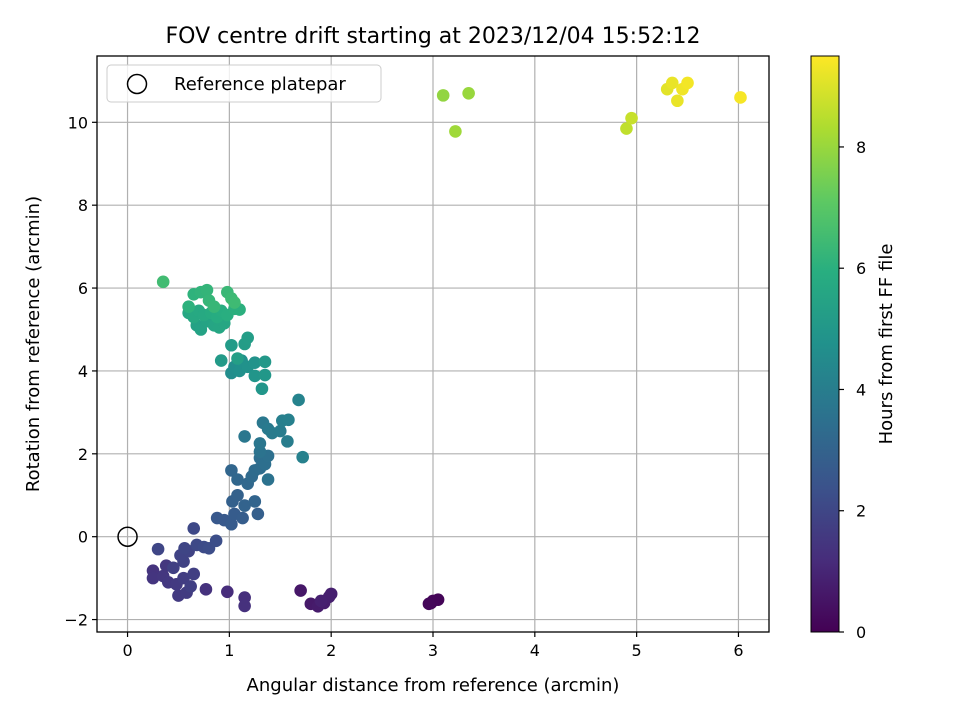  Describe the element at coordinates (433, 650) in the screenshot. I see `x-tick-label: 3` at that location.